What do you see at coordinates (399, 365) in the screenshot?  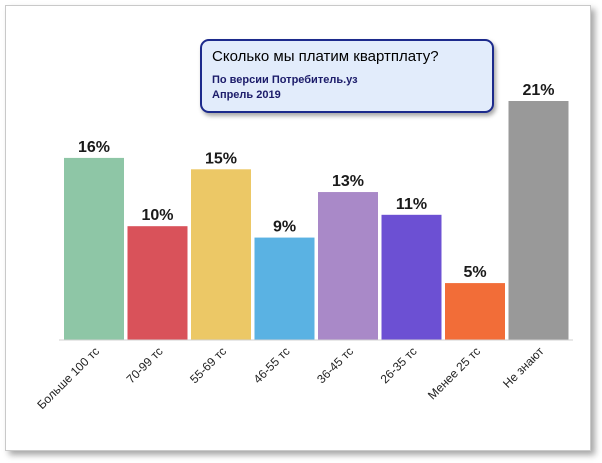 I see `category-label-6: 26-35 тс` at bounding box center [399, 365].